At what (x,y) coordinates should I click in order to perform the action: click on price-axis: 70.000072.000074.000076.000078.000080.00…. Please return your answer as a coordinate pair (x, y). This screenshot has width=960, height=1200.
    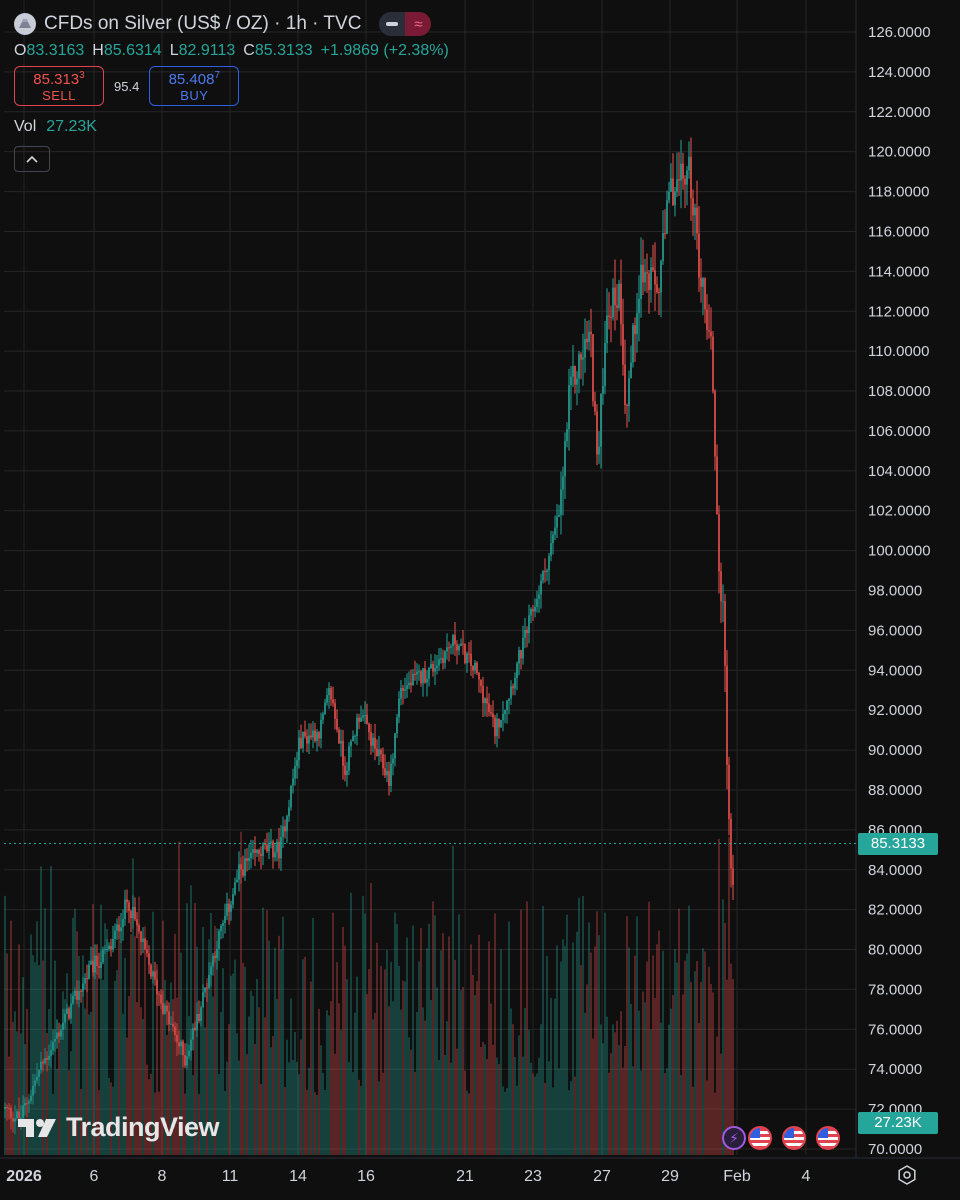
    Looking at the image, I should click on (899, 591).